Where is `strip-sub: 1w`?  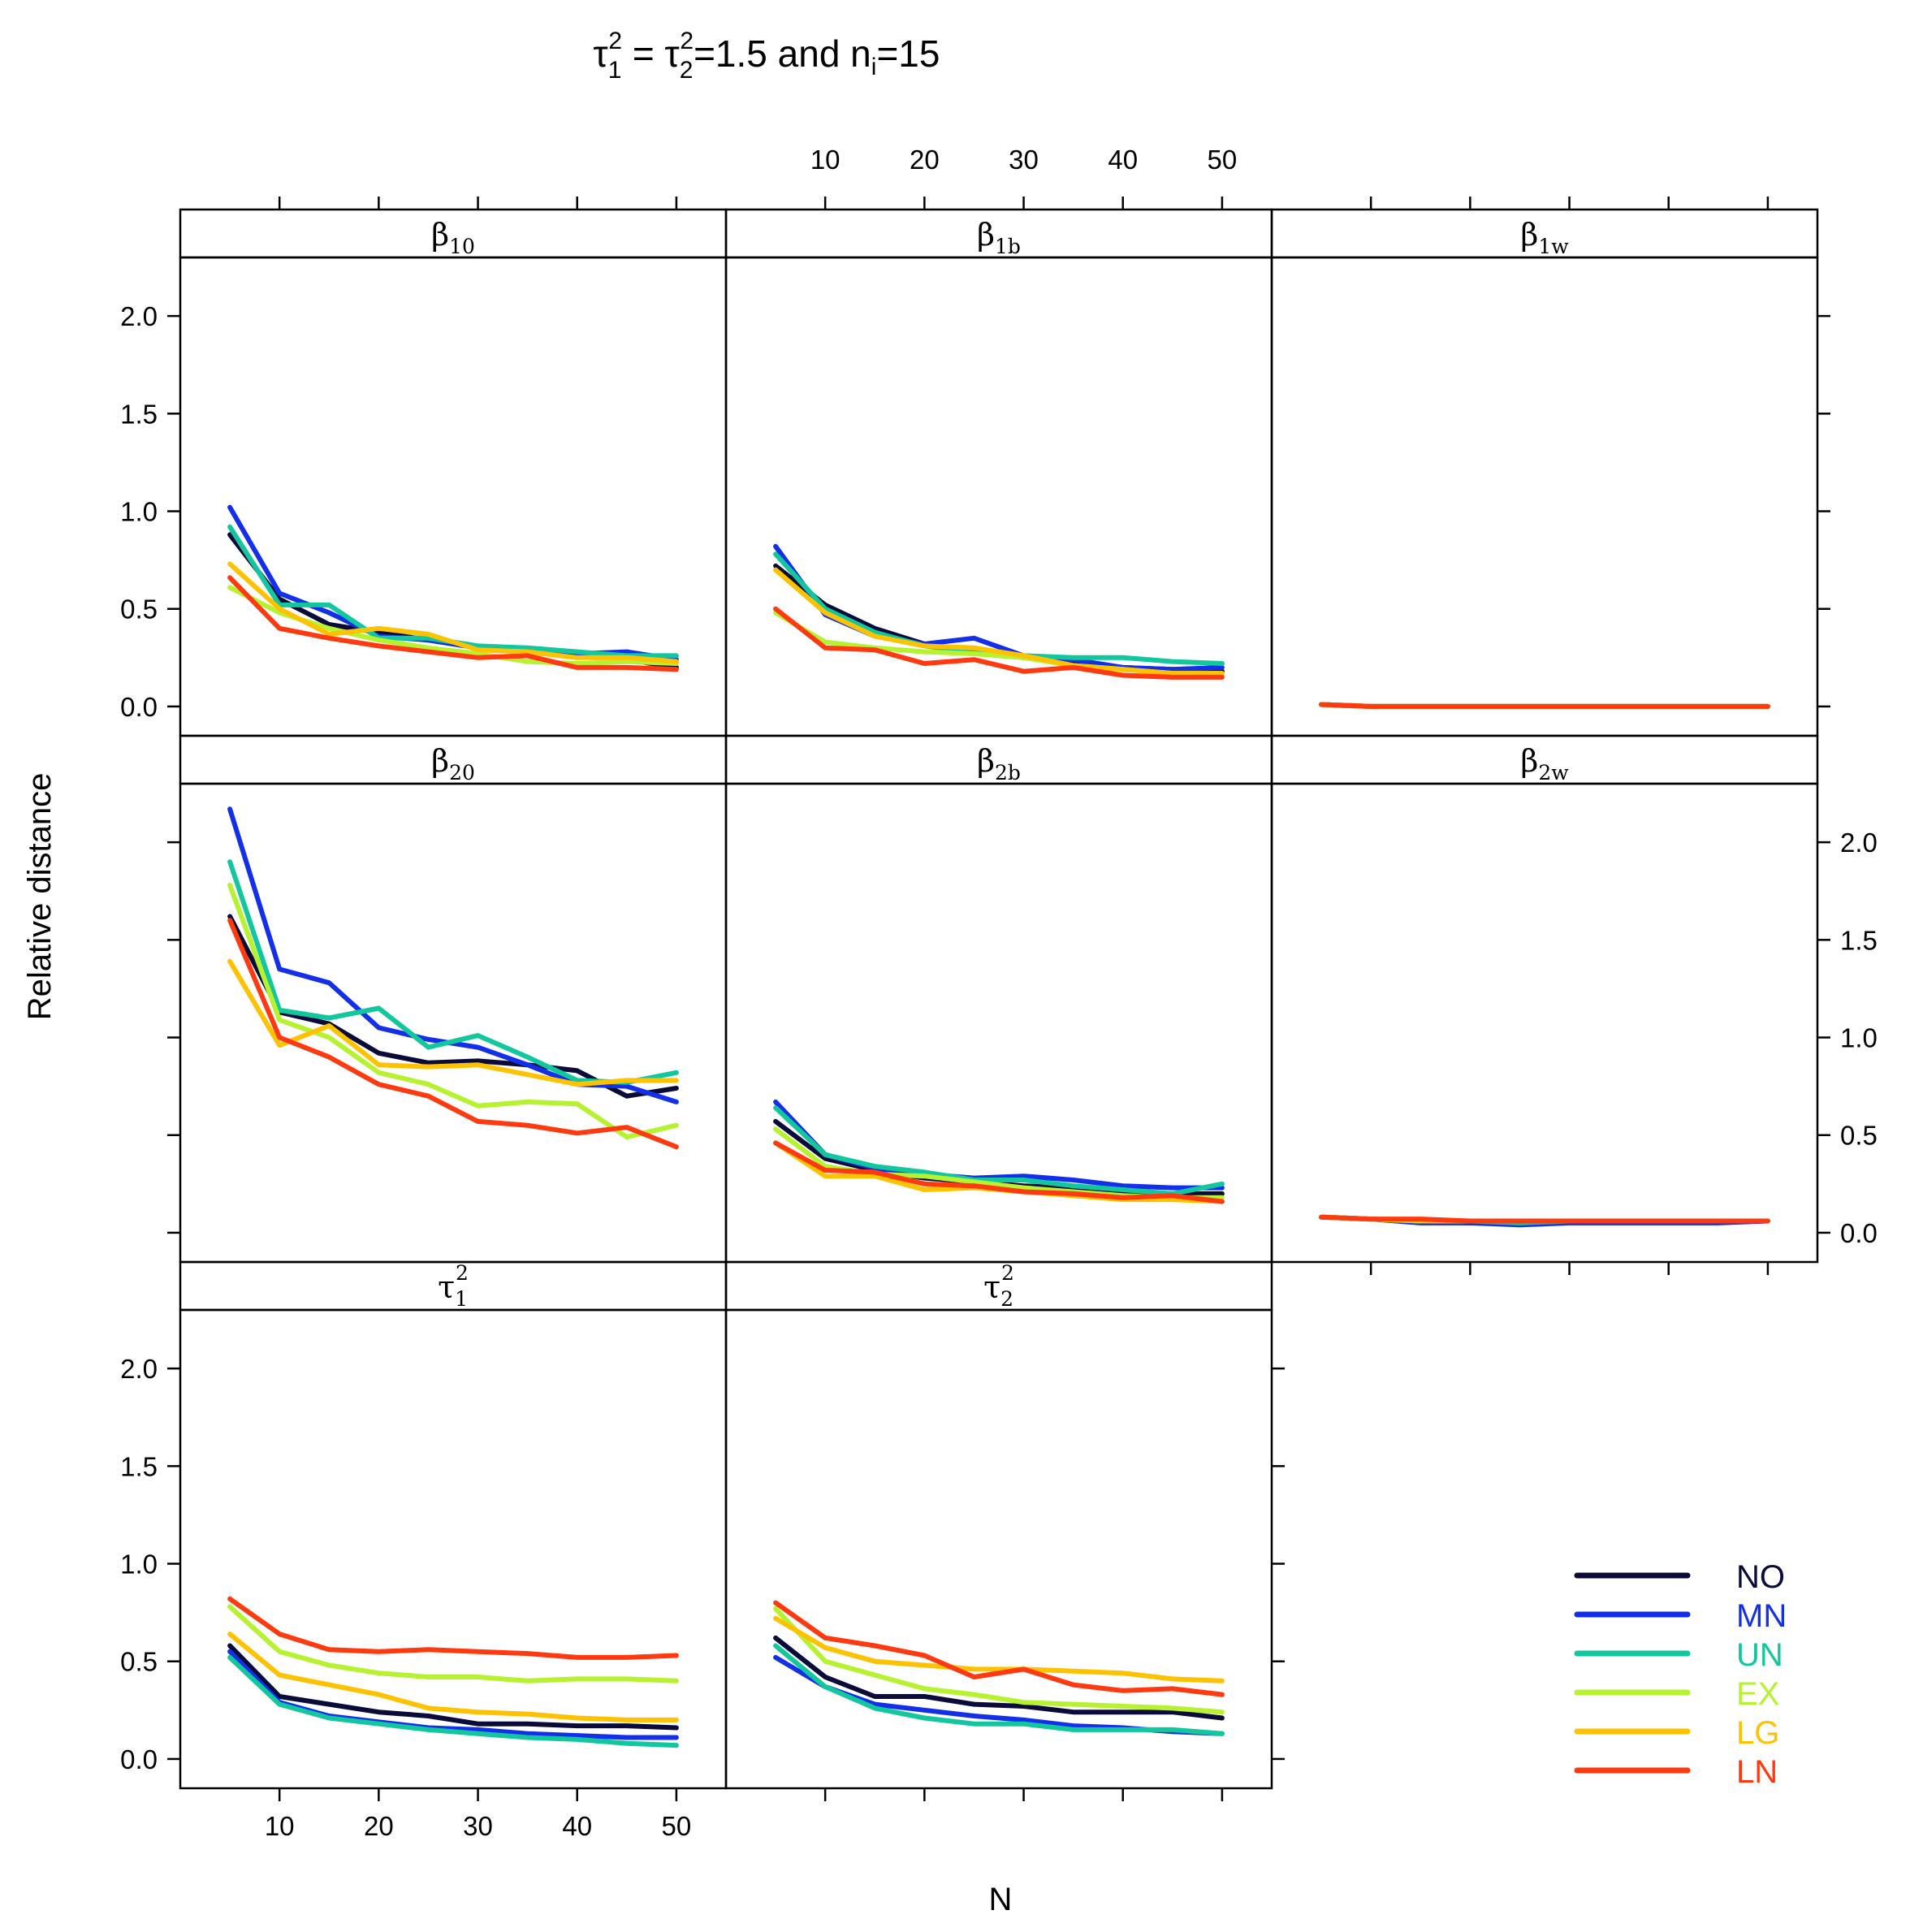 strip-sub: 1w is located at coordinates (1553, 247).